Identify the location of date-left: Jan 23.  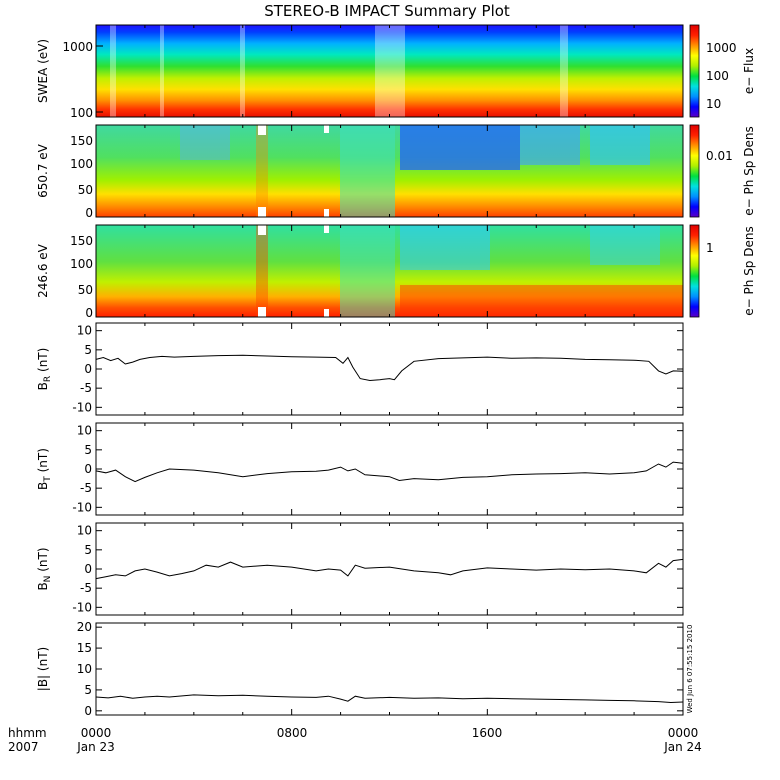
(95, 747).